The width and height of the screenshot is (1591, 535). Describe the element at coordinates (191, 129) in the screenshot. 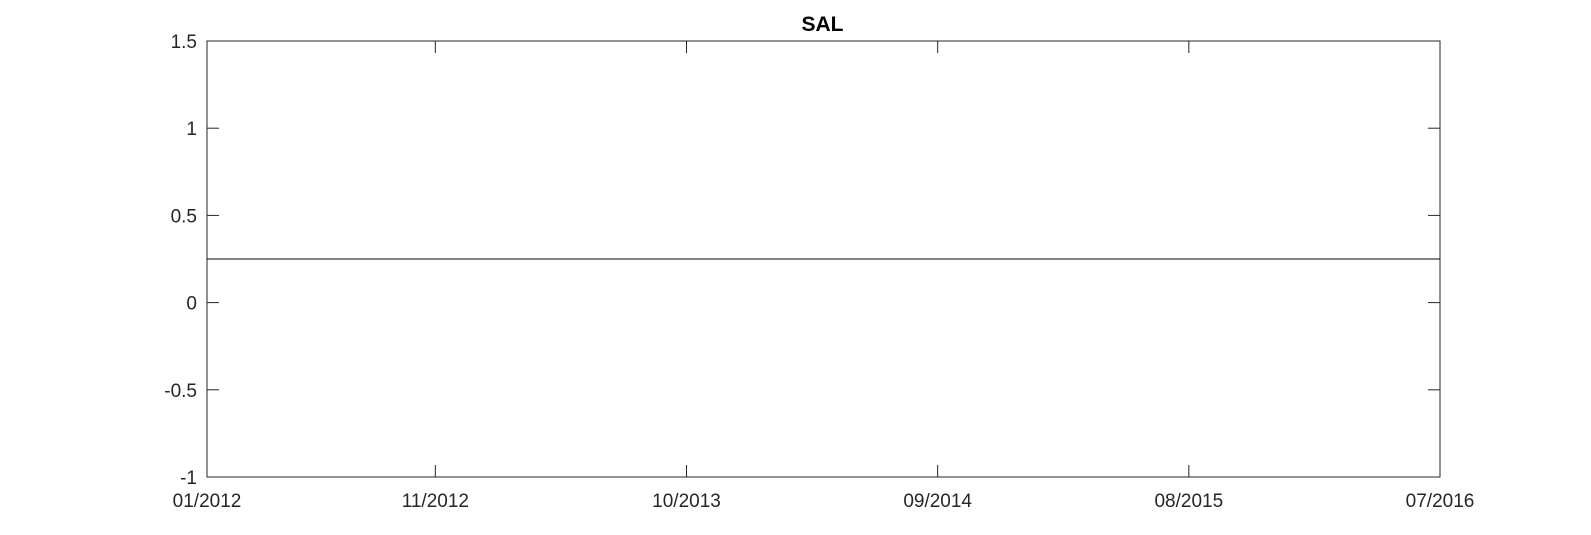

I see `y-tick-label: 1` at that location.